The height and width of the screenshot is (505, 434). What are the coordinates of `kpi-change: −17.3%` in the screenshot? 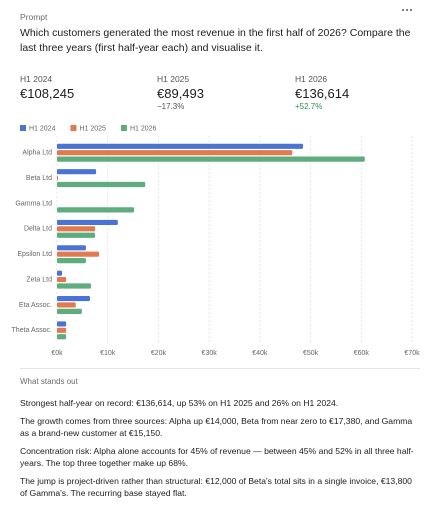 It's located at (171, 106).